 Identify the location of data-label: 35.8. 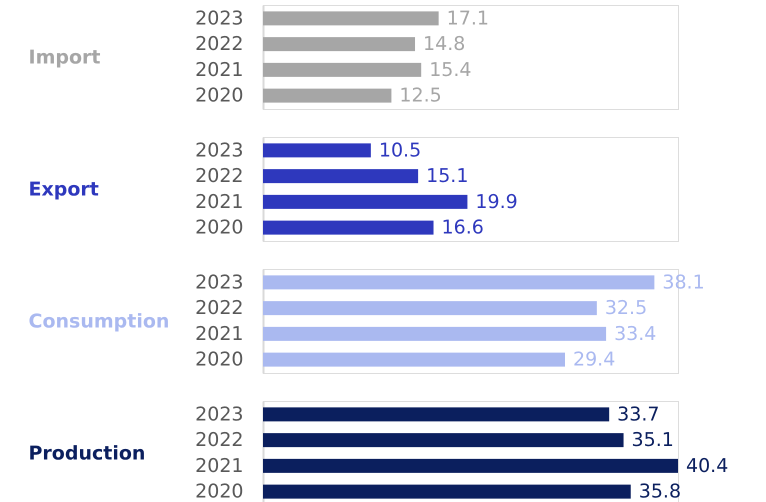
(660, 491).